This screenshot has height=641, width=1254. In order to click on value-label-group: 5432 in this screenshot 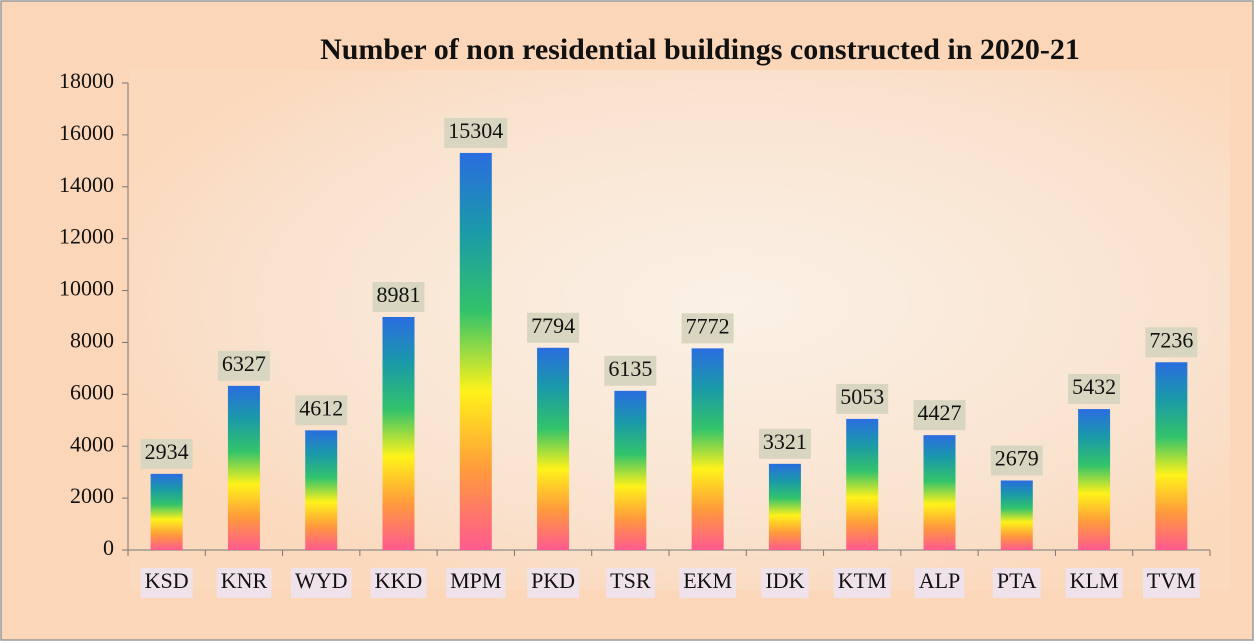, I will do `click(1094, 389)`.